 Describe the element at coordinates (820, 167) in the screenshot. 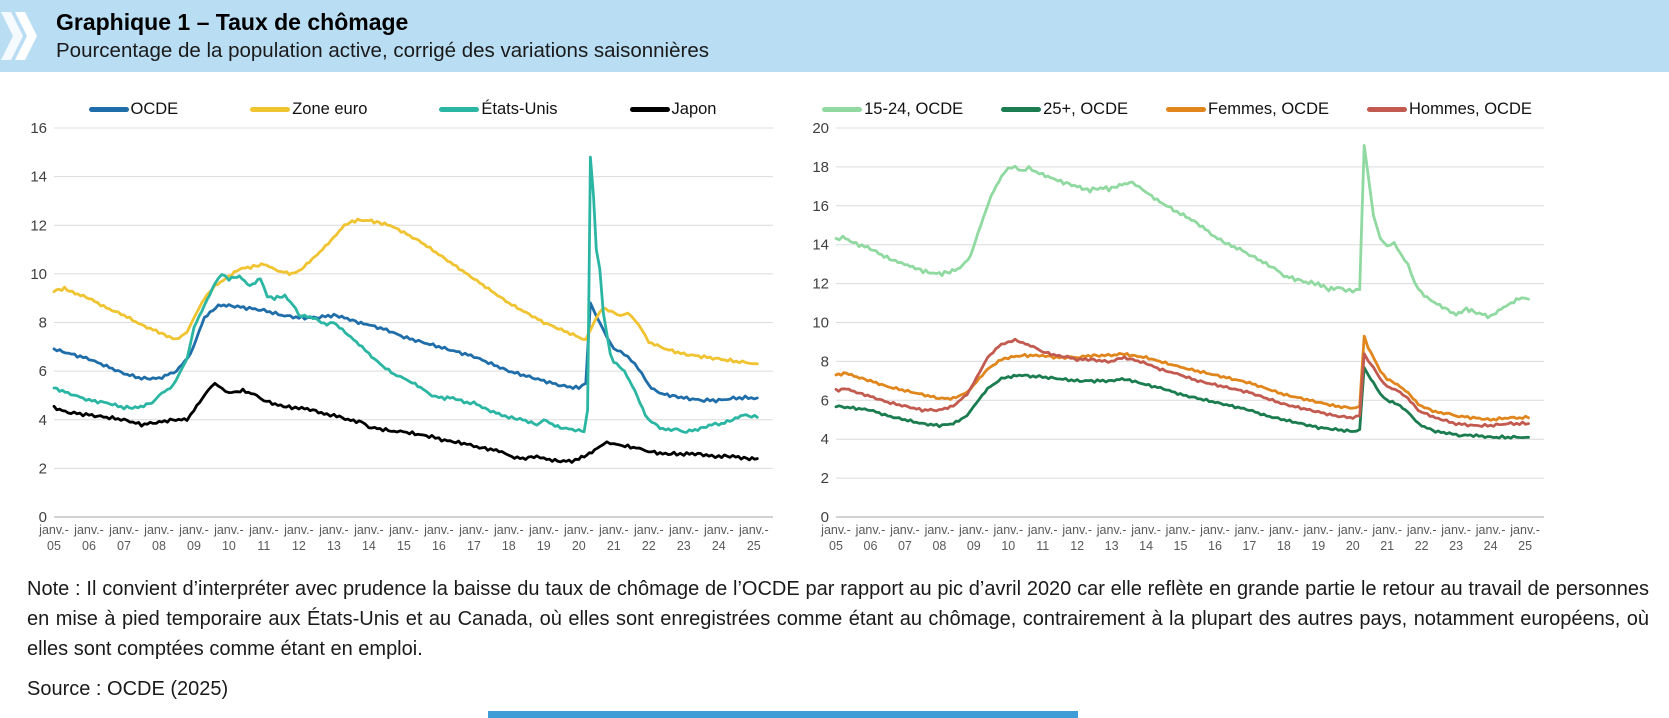

I see `y-tick-label: 18` at that location.